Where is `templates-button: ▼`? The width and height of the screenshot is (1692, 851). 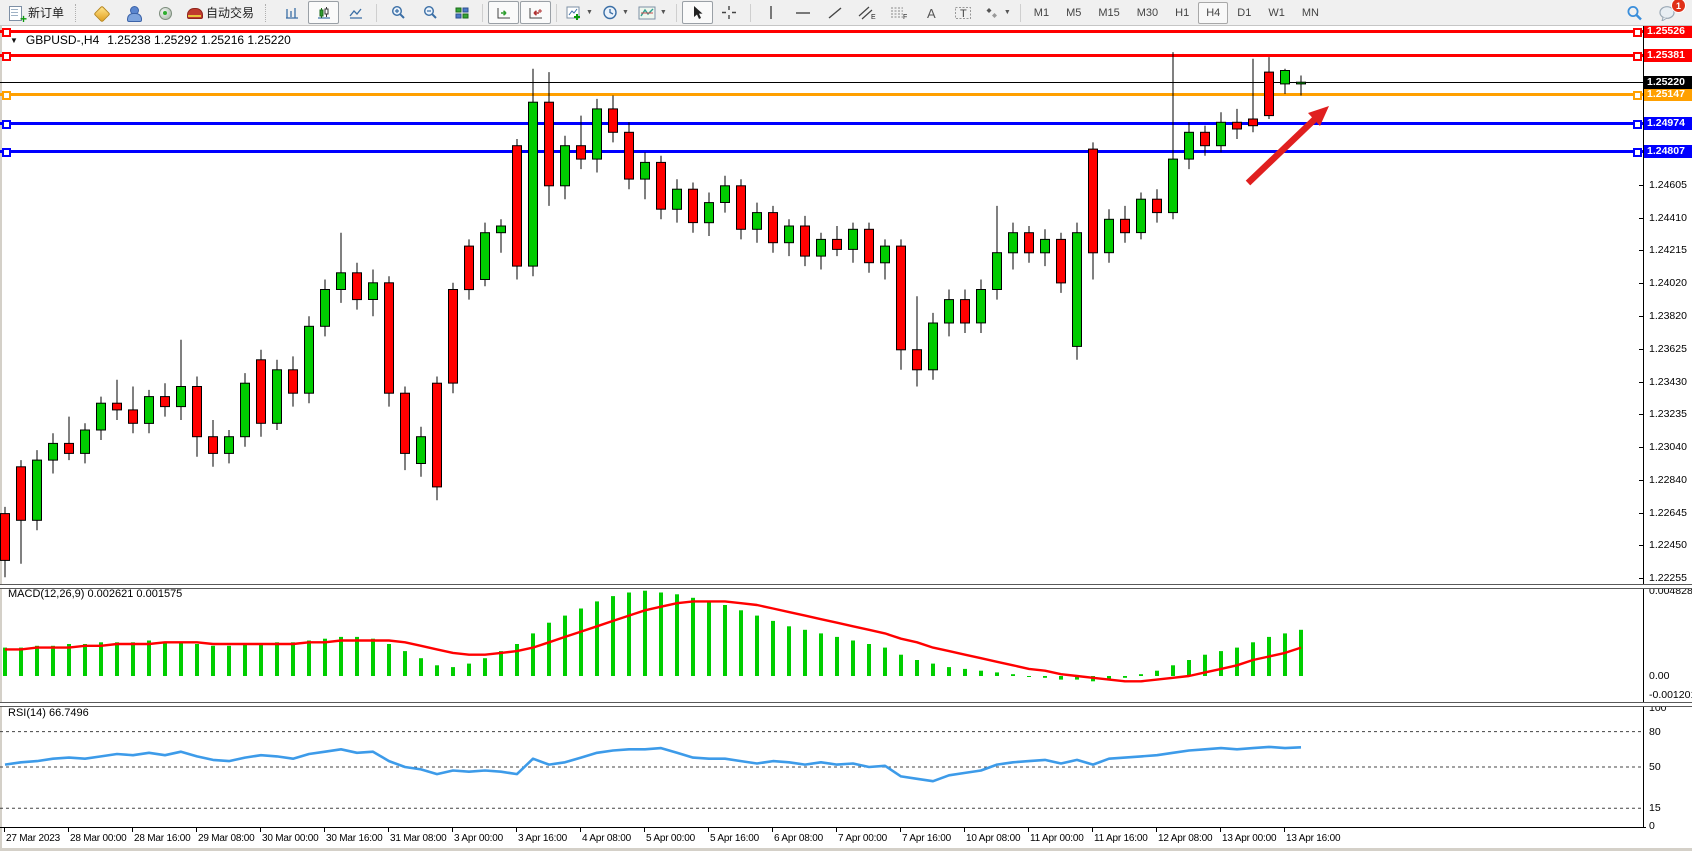 templates-button: ▼ is located at coordinates (652, 12).